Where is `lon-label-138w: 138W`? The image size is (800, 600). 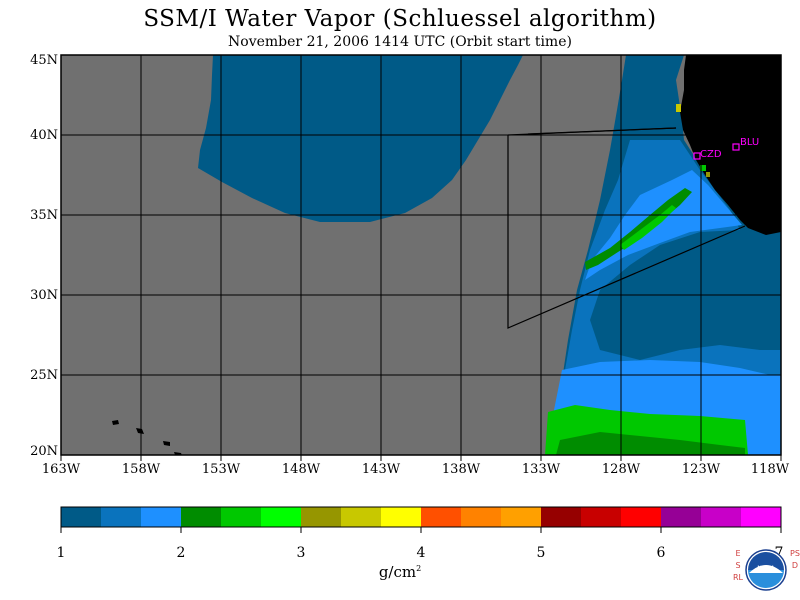 lon-label-138w: 138W is located at coordinates (461, 469).